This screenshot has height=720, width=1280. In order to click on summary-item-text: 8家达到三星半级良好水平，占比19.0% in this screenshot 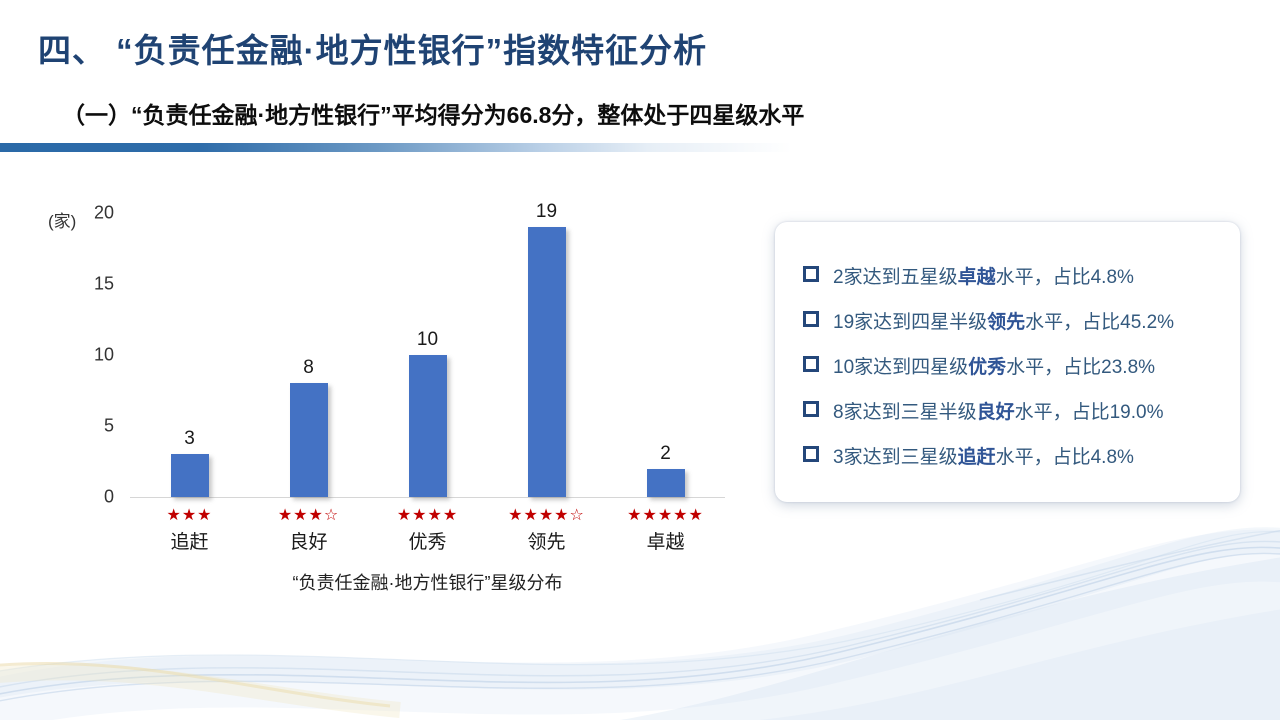, I will do `click(998, 412)`.